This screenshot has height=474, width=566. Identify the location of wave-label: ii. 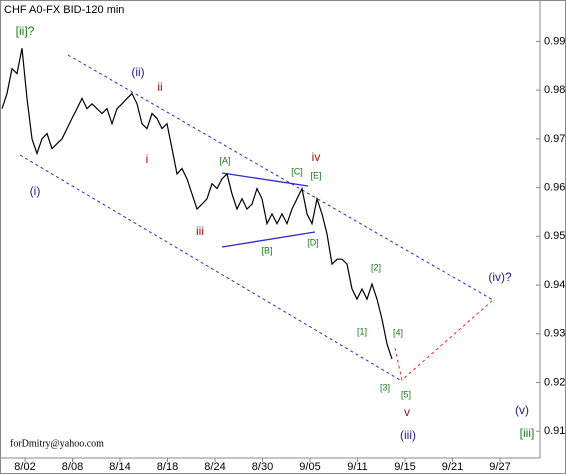
(159, 87).